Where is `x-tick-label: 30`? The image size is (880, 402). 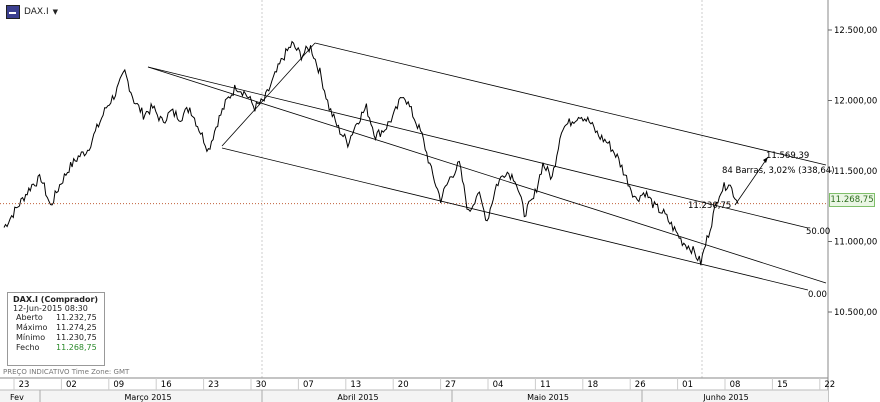 x-tick-label: 30 is located at coordinates (261, 385).